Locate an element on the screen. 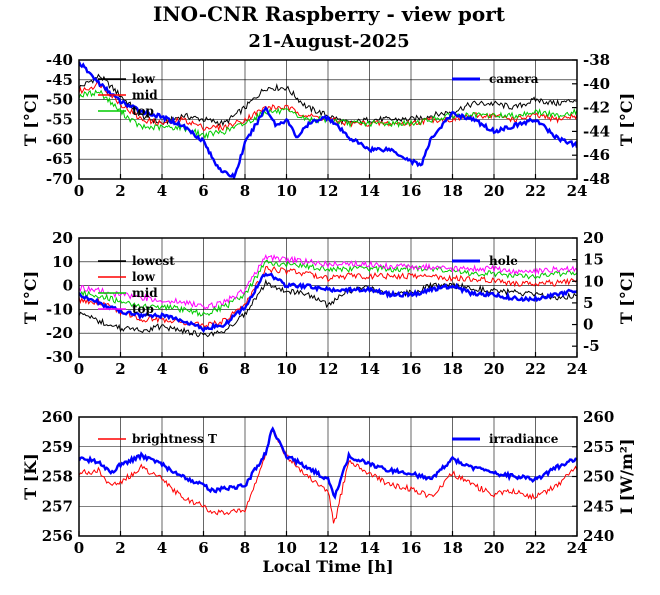 The image size is (660, 595). legend-label: camera is located at coordinates (514, 79).